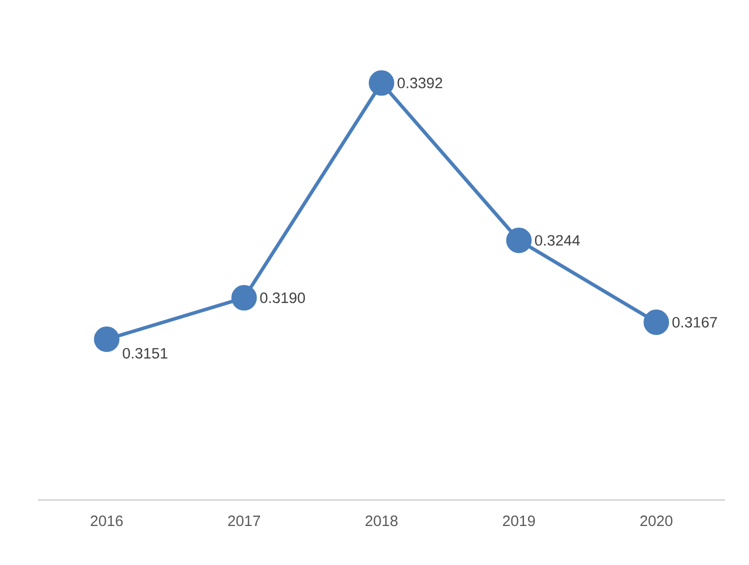 This screenshot has width=749, height=565. What do you see at coordinates (106, 521) in the screenshot?
I see `x-tick-label: 2016` at bounding box center [106, 521].